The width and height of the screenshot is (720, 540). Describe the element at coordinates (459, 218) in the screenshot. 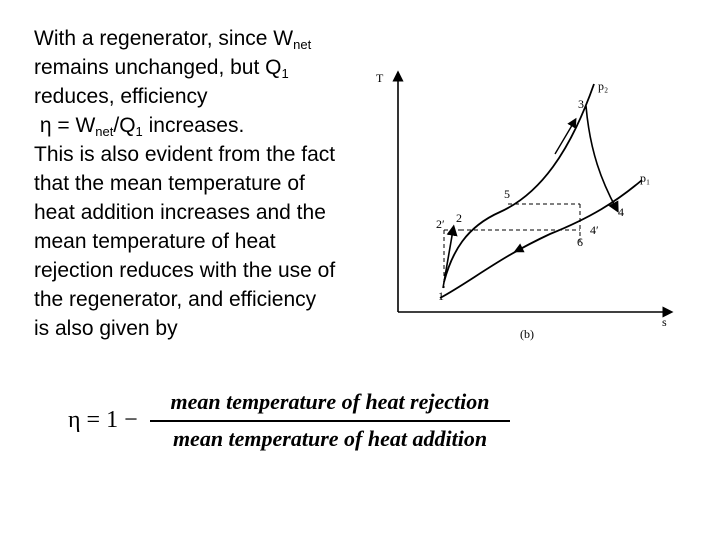

I see `label-point-2: 2` at that location.